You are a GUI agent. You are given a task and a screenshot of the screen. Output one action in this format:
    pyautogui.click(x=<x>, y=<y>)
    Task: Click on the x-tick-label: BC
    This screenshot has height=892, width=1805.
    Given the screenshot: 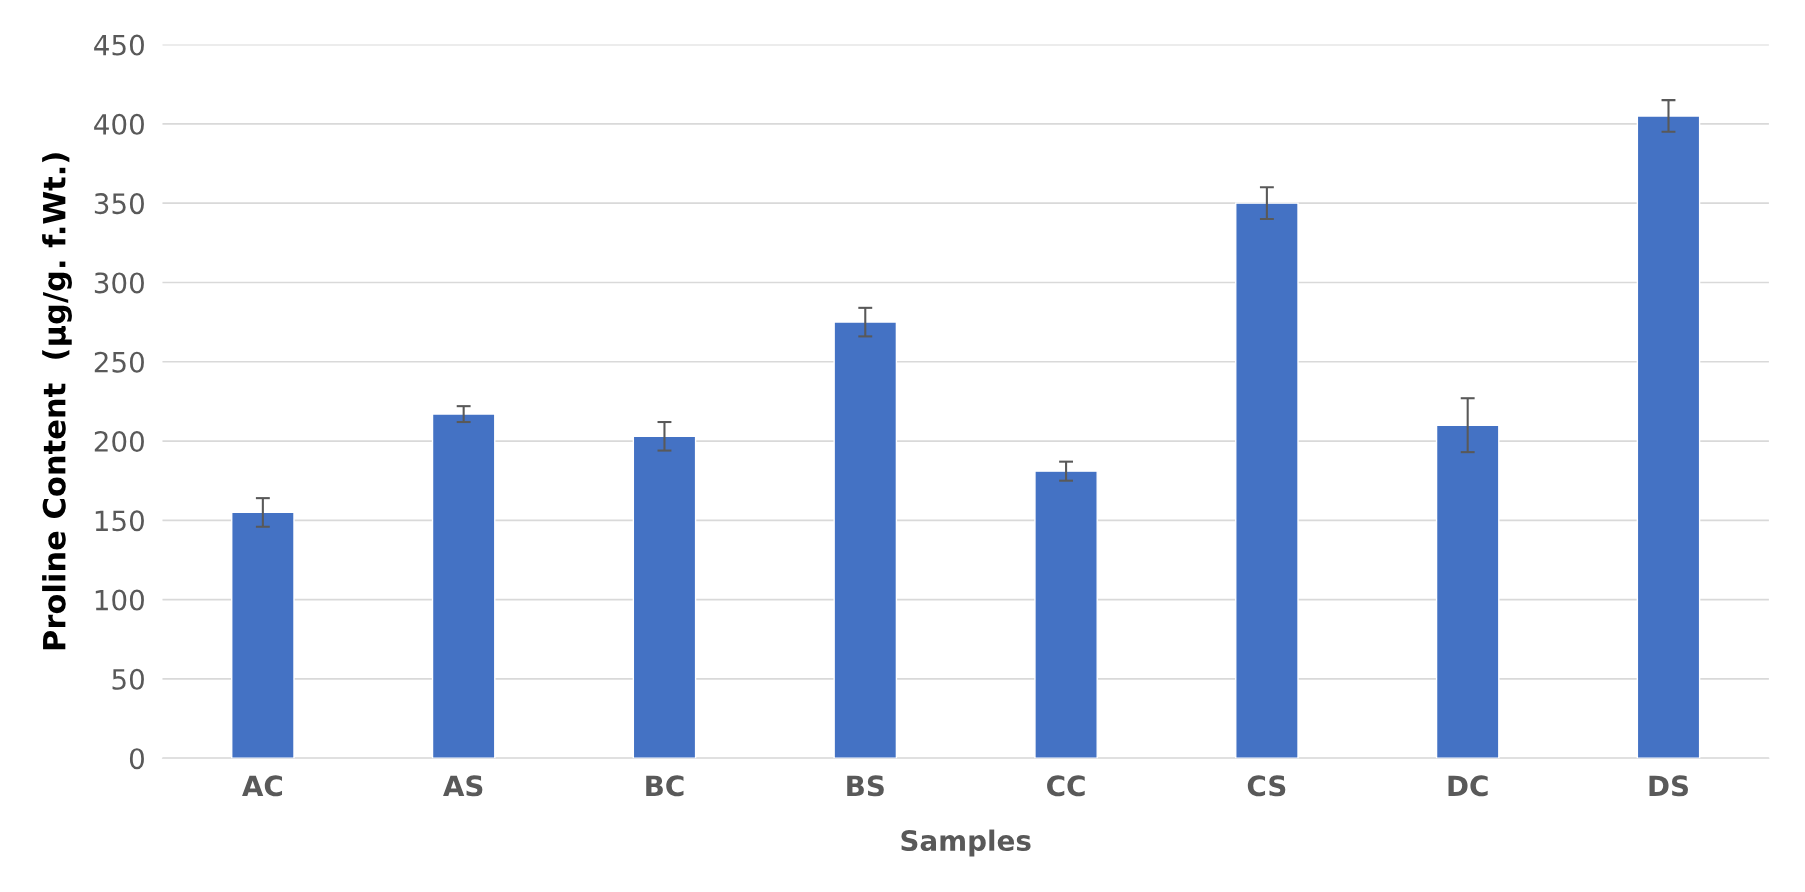 What is the action you would take?
    pyautogui.click(x=665, y=786)
    